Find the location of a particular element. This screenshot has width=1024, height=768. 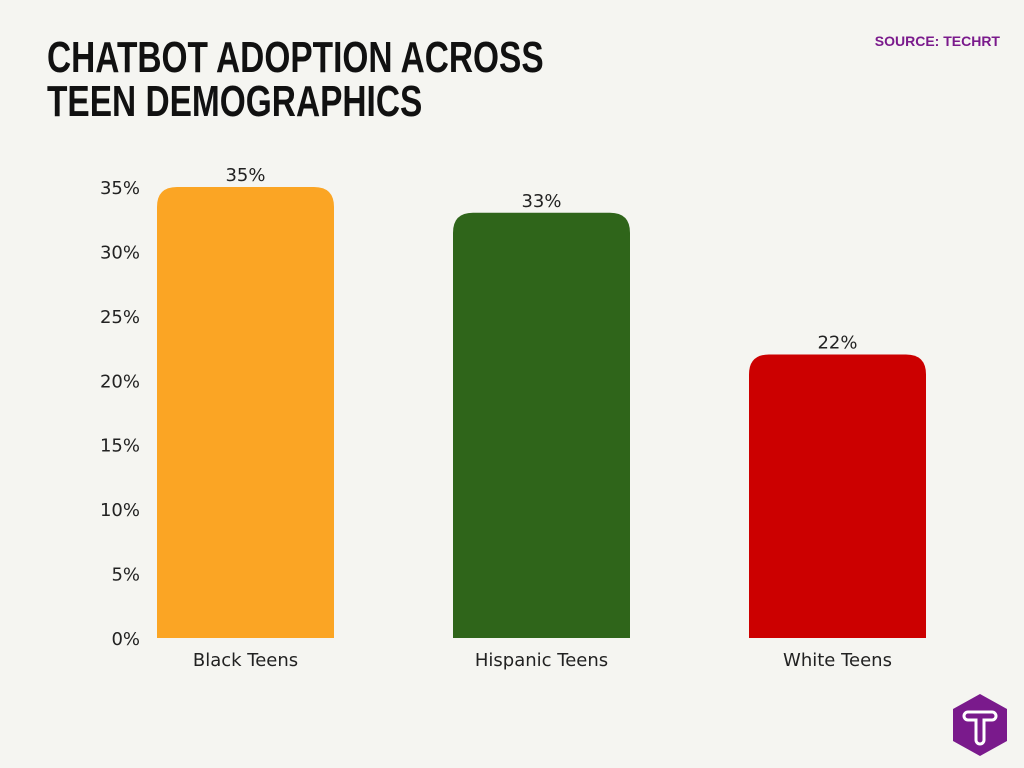

y-tick-label: 0% is located at coordinates (125, 639).